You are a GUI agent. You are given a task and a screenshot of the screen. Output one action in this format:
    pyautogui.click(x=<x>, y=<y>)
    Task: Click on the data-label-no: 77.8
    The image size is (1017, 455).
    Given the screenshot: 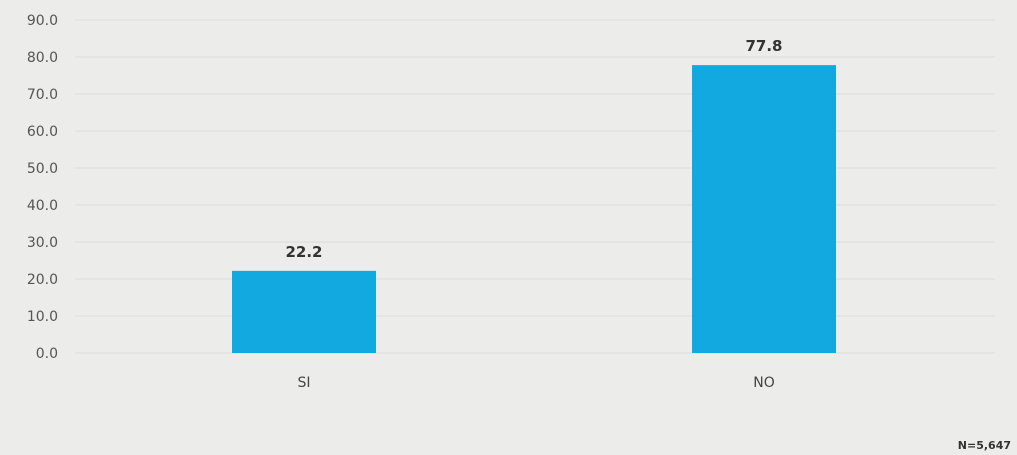 What is the action you would take?
    pyautogui.click(x=763, y=46)
    